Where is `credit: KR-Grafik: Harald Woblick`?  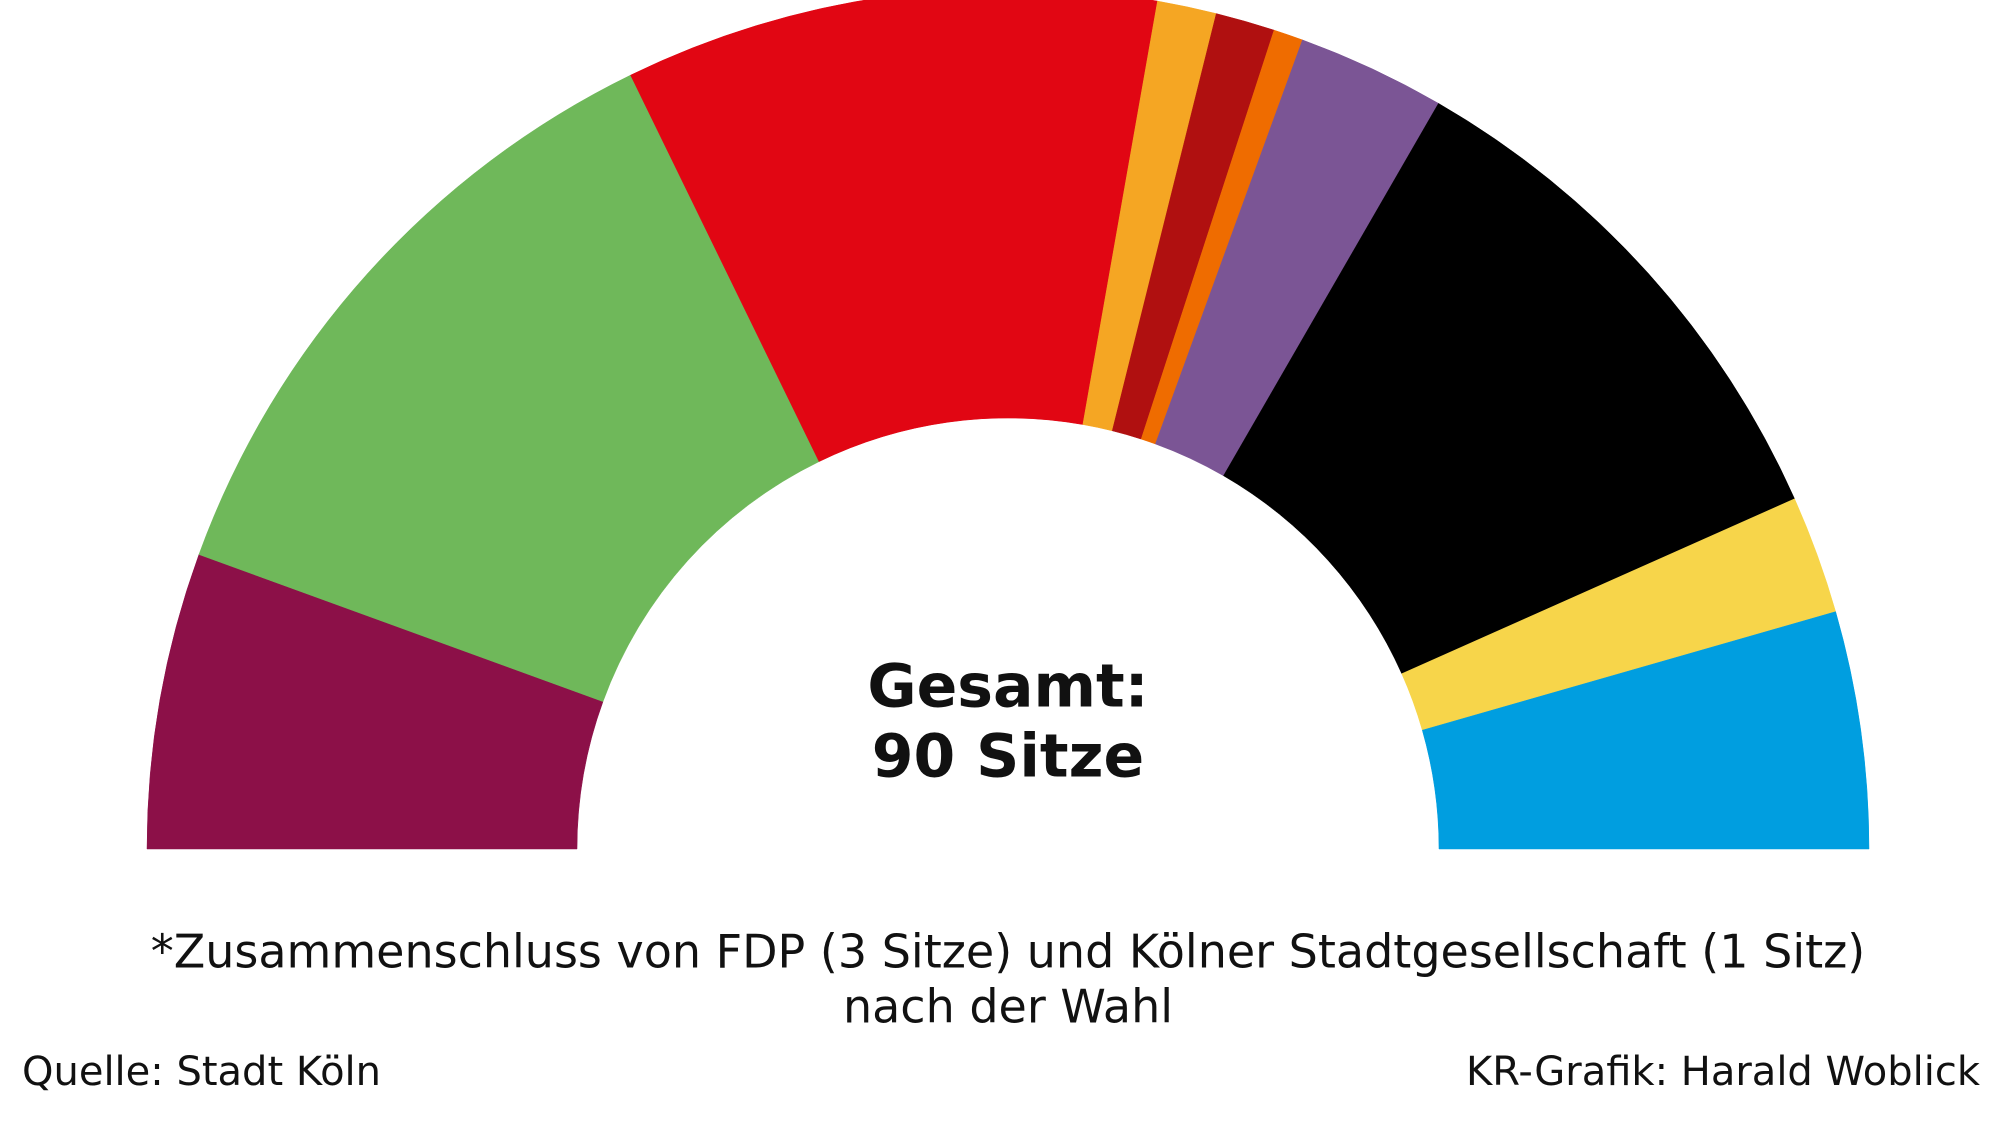 credit: KR-Grafik: Harald Woblick is located at coordinates (1723, 1072).